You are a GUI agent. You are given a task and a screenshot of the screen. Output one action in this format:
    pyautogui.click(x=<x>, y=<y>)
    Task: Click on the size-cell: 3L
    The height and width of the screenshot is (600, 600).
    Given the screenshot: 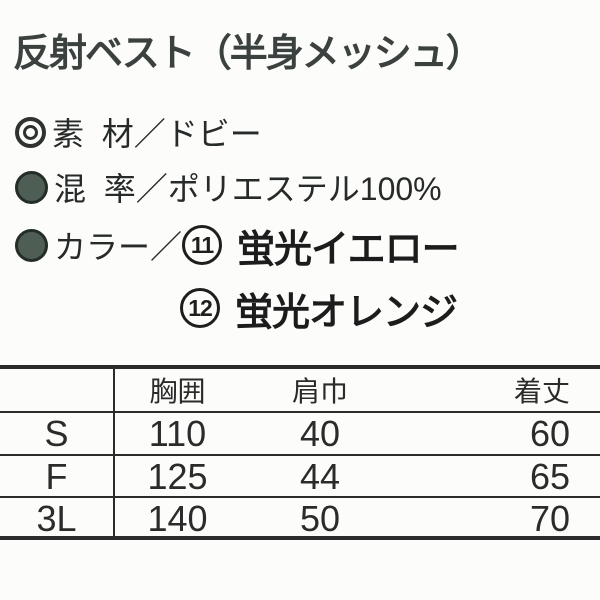 What is the action you would take?
    pyautogui.click(x=57, y=519)
    